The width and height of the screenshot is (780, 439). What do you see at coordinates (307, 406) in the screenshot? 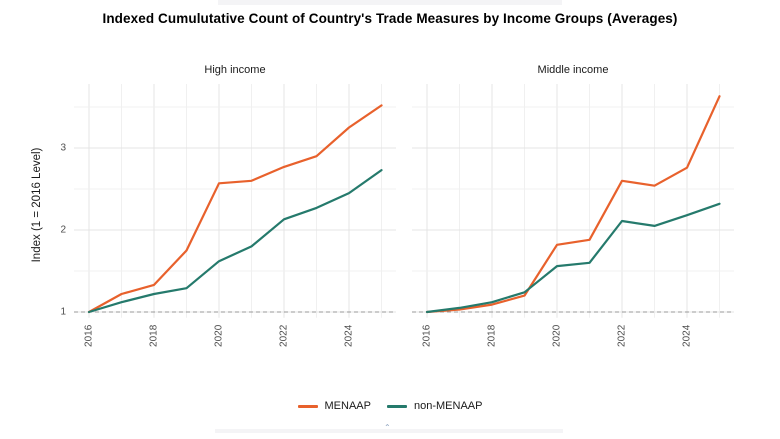
I see `menaap-line-swatch-icon` at bounding box center [307, 406].